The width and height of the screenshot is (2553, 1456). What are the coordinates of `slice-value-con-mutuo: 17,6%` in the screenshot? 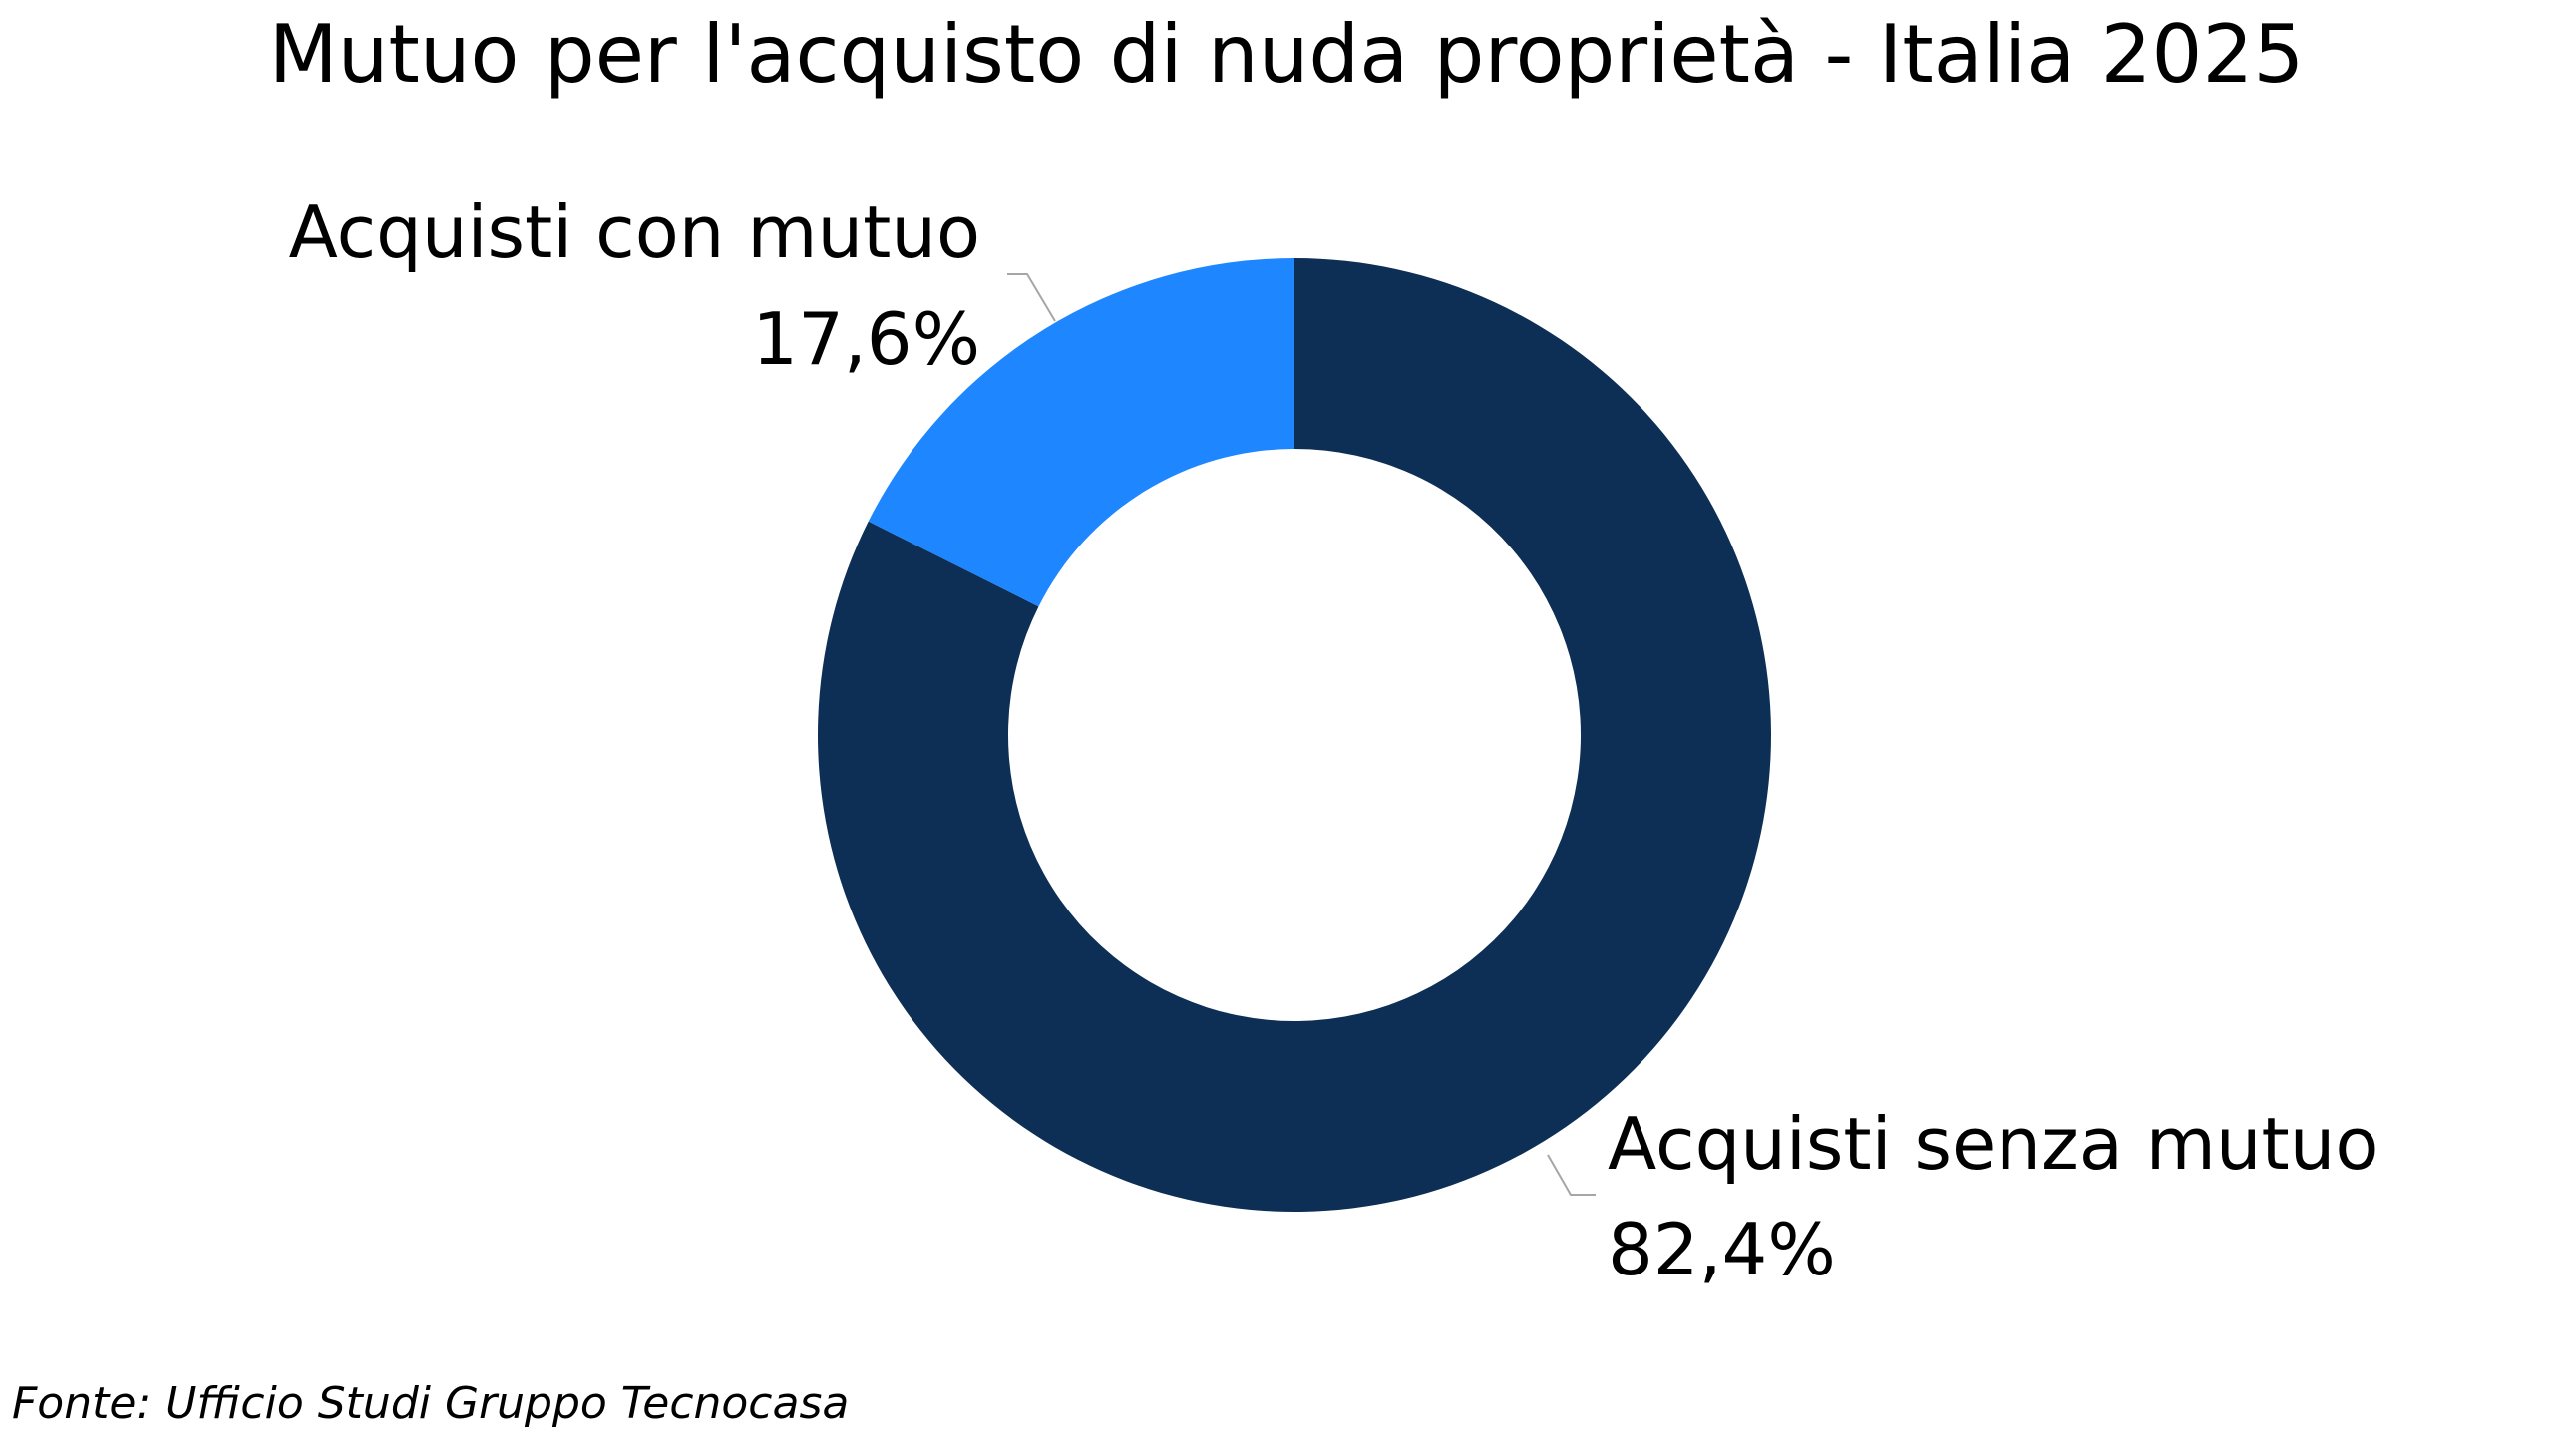 It's located at (866, 339).